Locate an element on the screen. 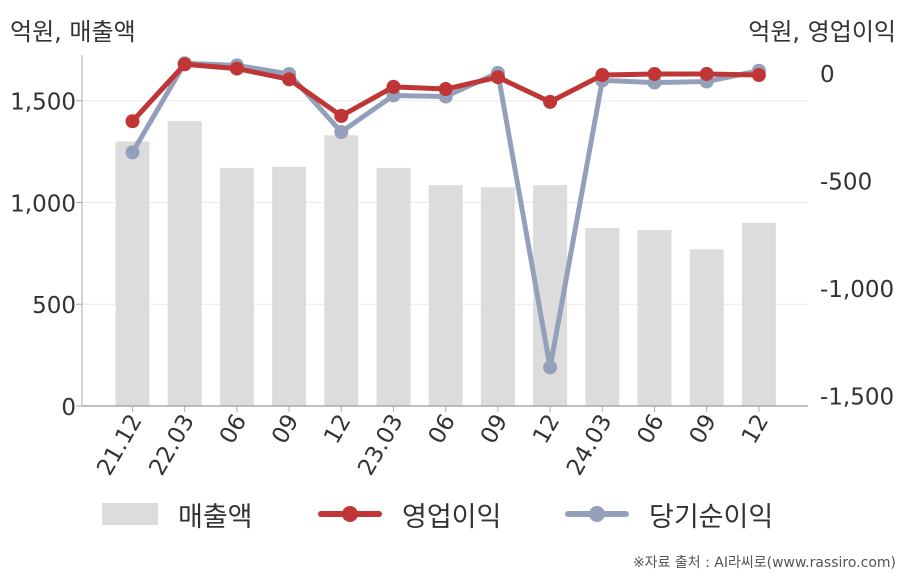 The width and height of the screenshot is (908, 580). left-axis-tick-label: 500 is located at coordinates (54, 306).